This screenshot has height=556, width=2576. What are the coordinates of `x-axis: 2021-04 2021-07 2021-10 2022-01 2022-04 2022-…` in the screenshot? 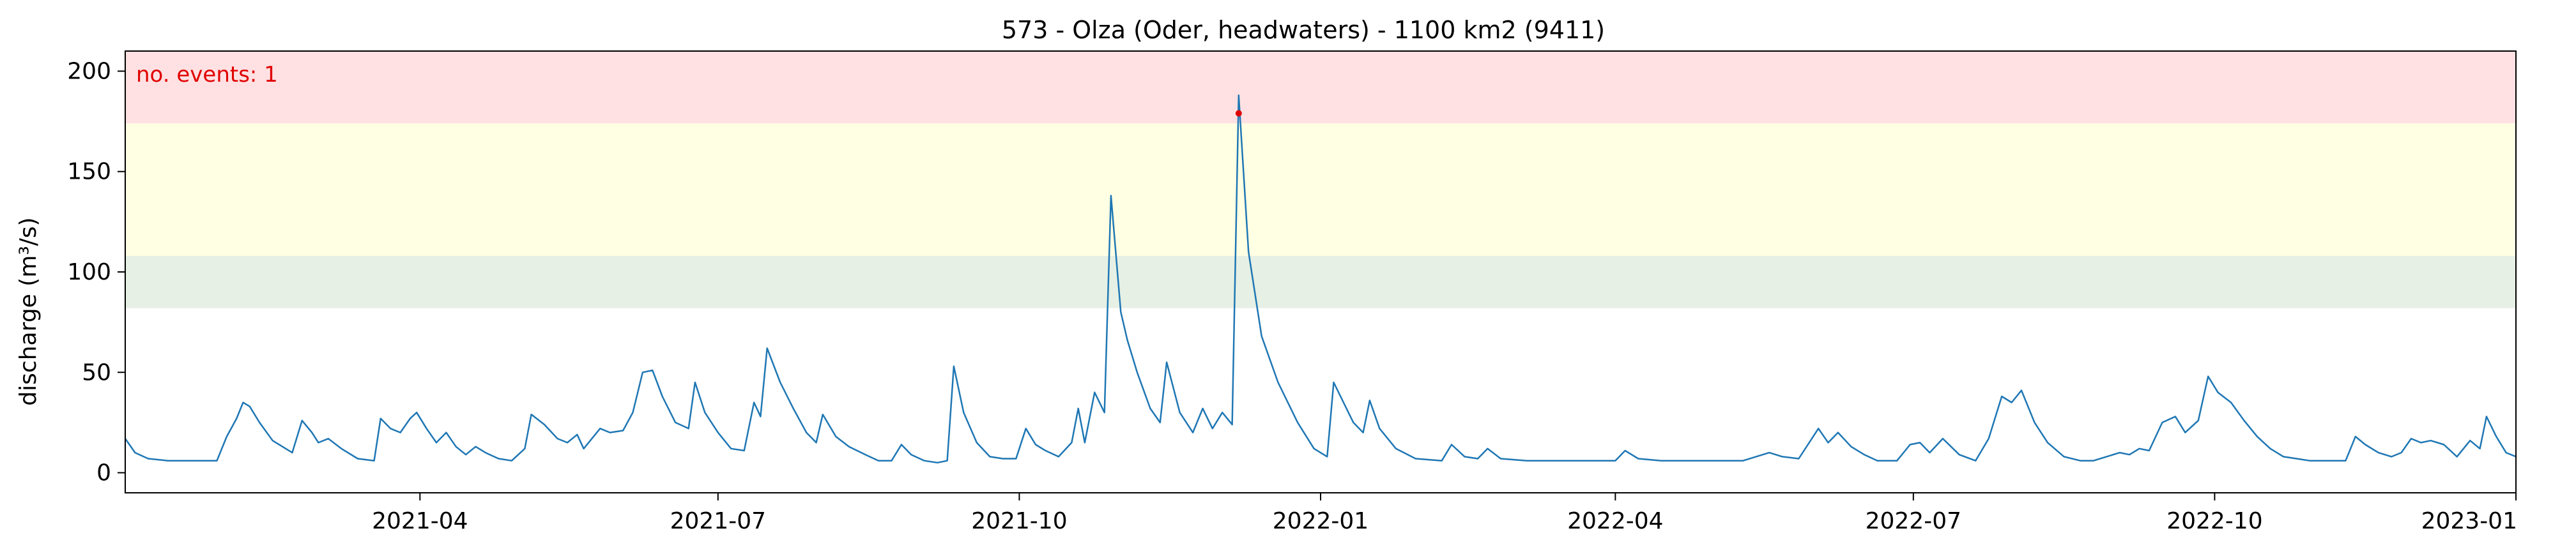 It's located at (1444, 514).